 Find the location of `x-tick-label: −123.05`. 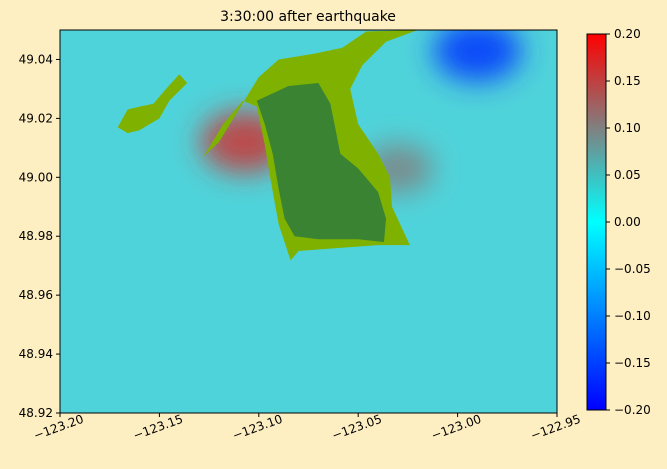

x-tick-label: −123.05 is located at coordinates (357, 427).